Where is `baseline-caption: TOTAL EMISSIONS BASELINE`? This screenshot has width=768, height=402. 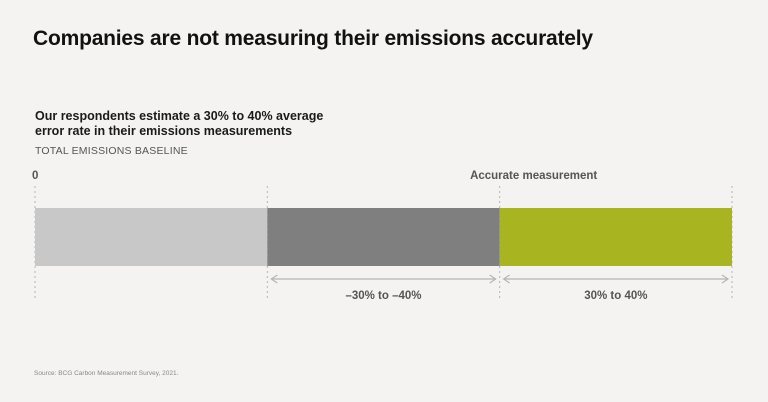
baseline-caption: TOTAL EMISSIONS BASELINE is located at coordinates (111, 151).